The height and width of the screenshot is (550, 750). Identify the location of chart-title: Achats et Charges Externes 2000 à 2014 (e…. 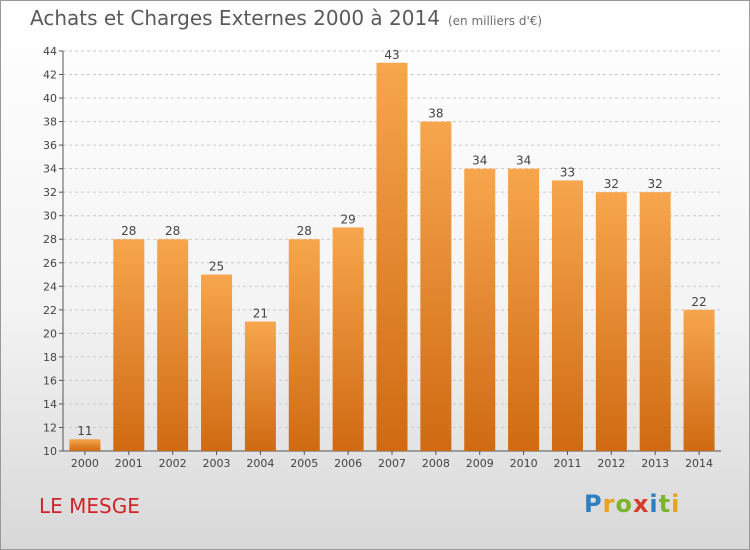
(286, 18).